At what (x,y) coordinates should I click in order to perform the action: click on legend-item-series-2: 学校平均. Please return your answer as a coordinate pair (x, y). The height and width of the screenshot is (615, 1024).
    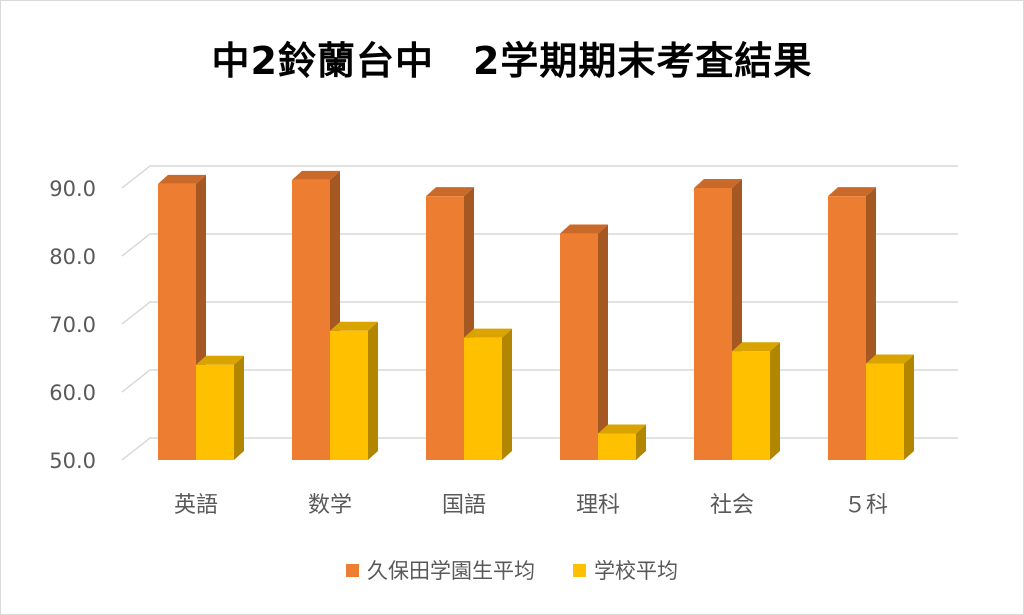
    Looking at the image, I should click on (625, 570).